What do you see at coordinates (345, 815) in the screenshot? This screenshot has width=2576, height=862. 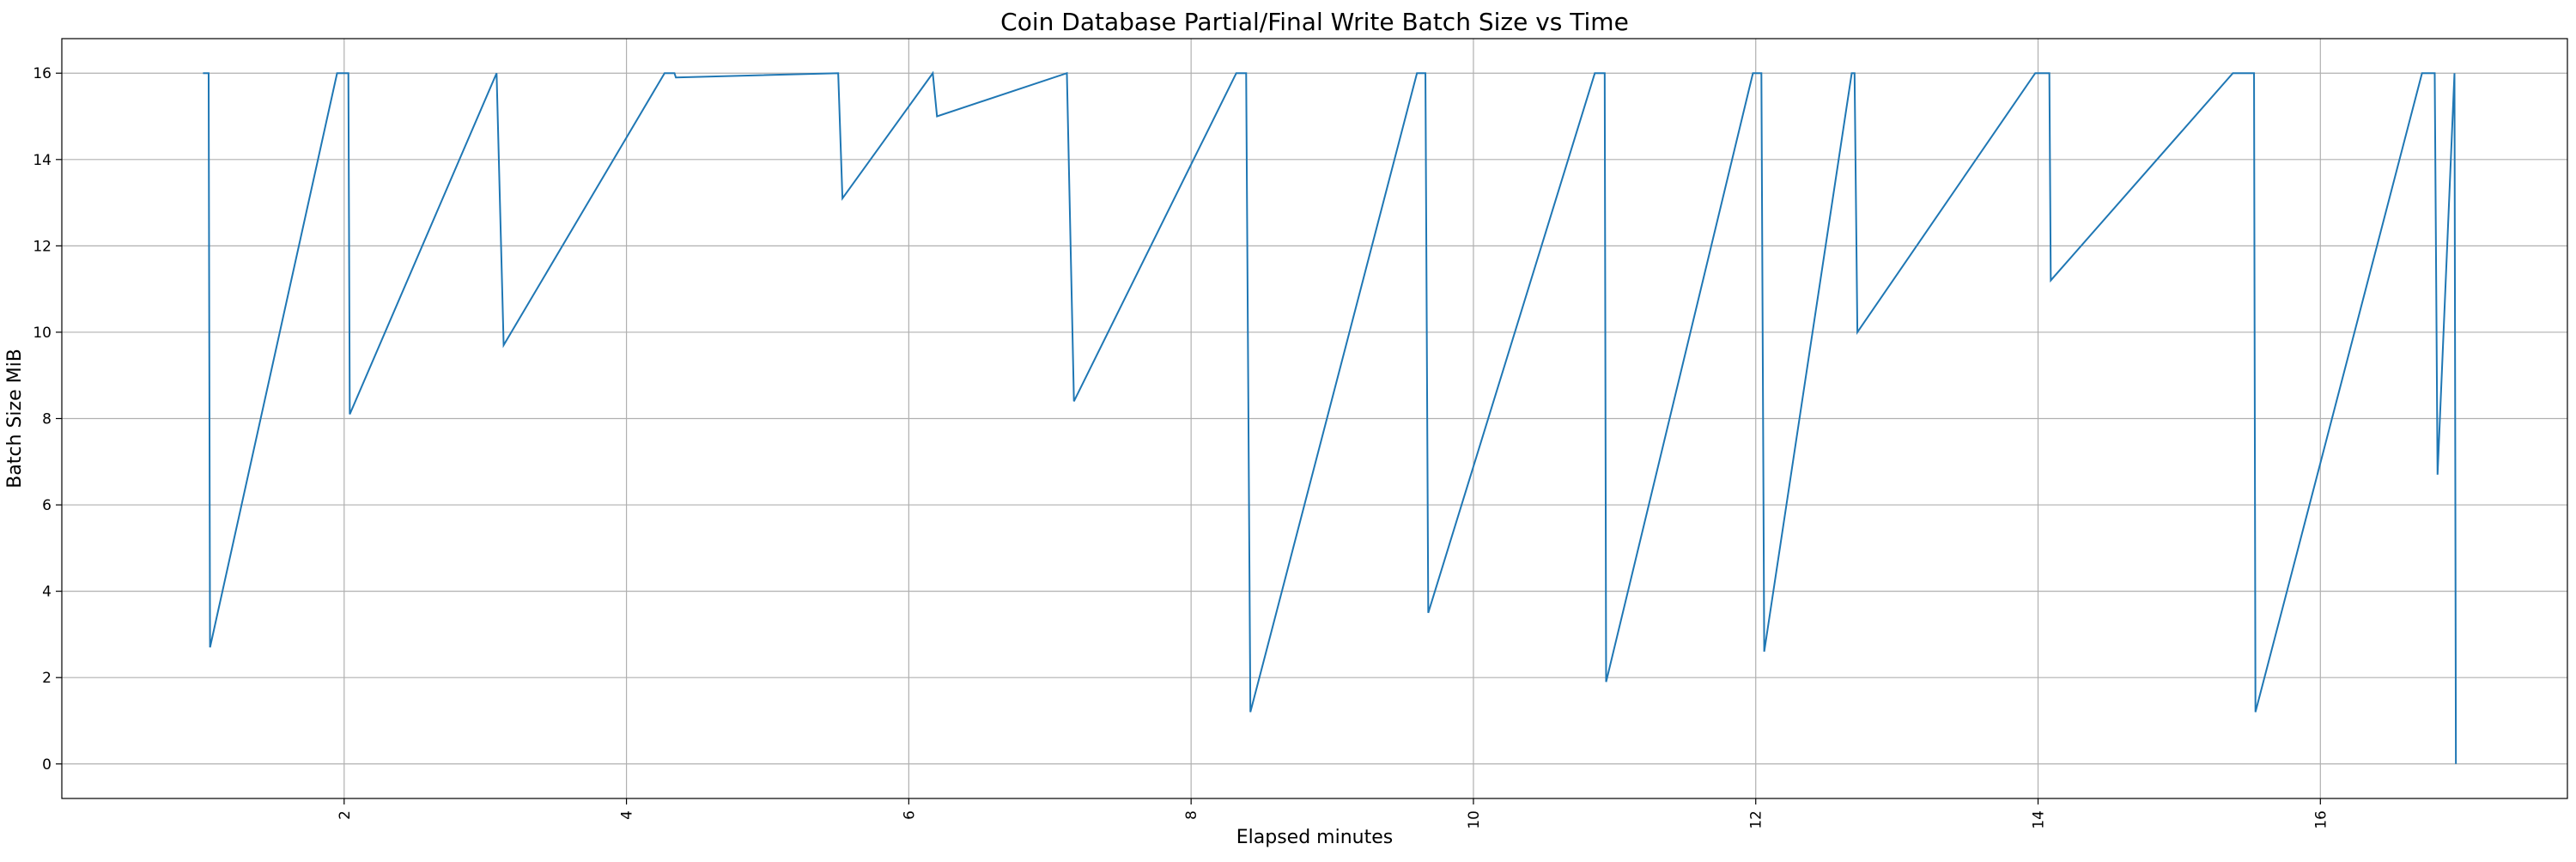 I see `x-tick-label: 2` at bounding box center [345, 815].